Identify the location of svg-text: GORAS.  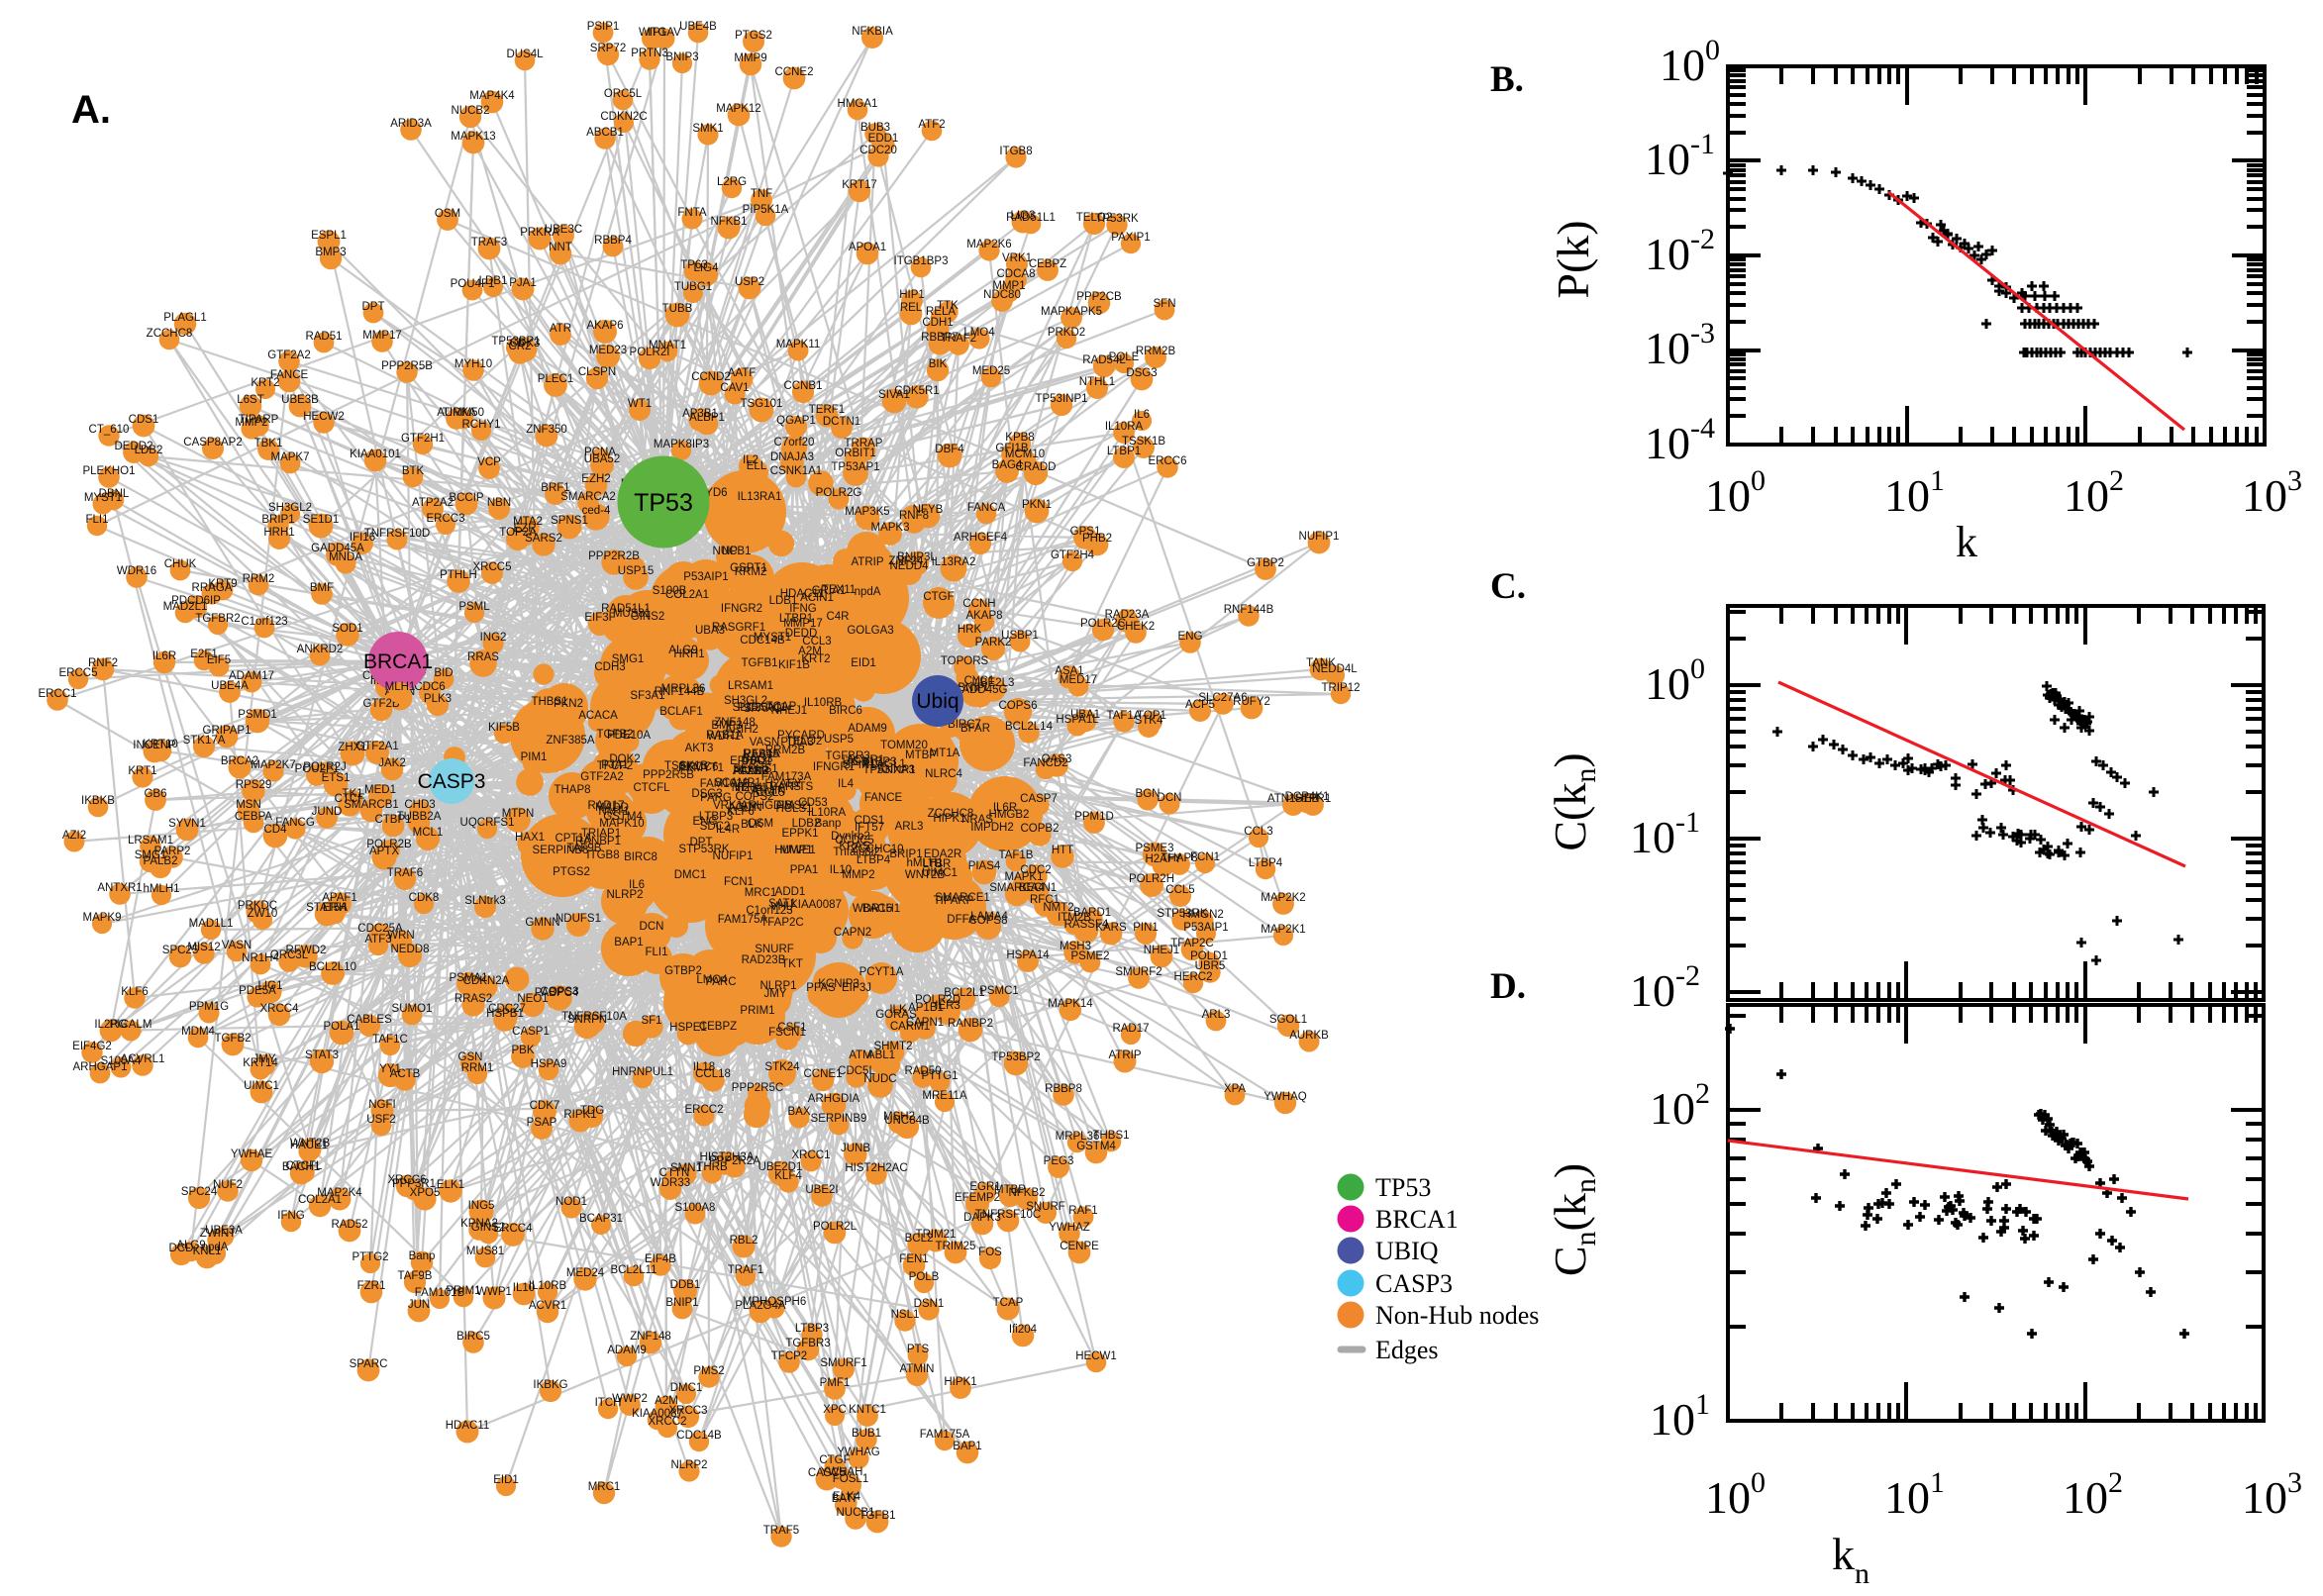
(896, 1015).